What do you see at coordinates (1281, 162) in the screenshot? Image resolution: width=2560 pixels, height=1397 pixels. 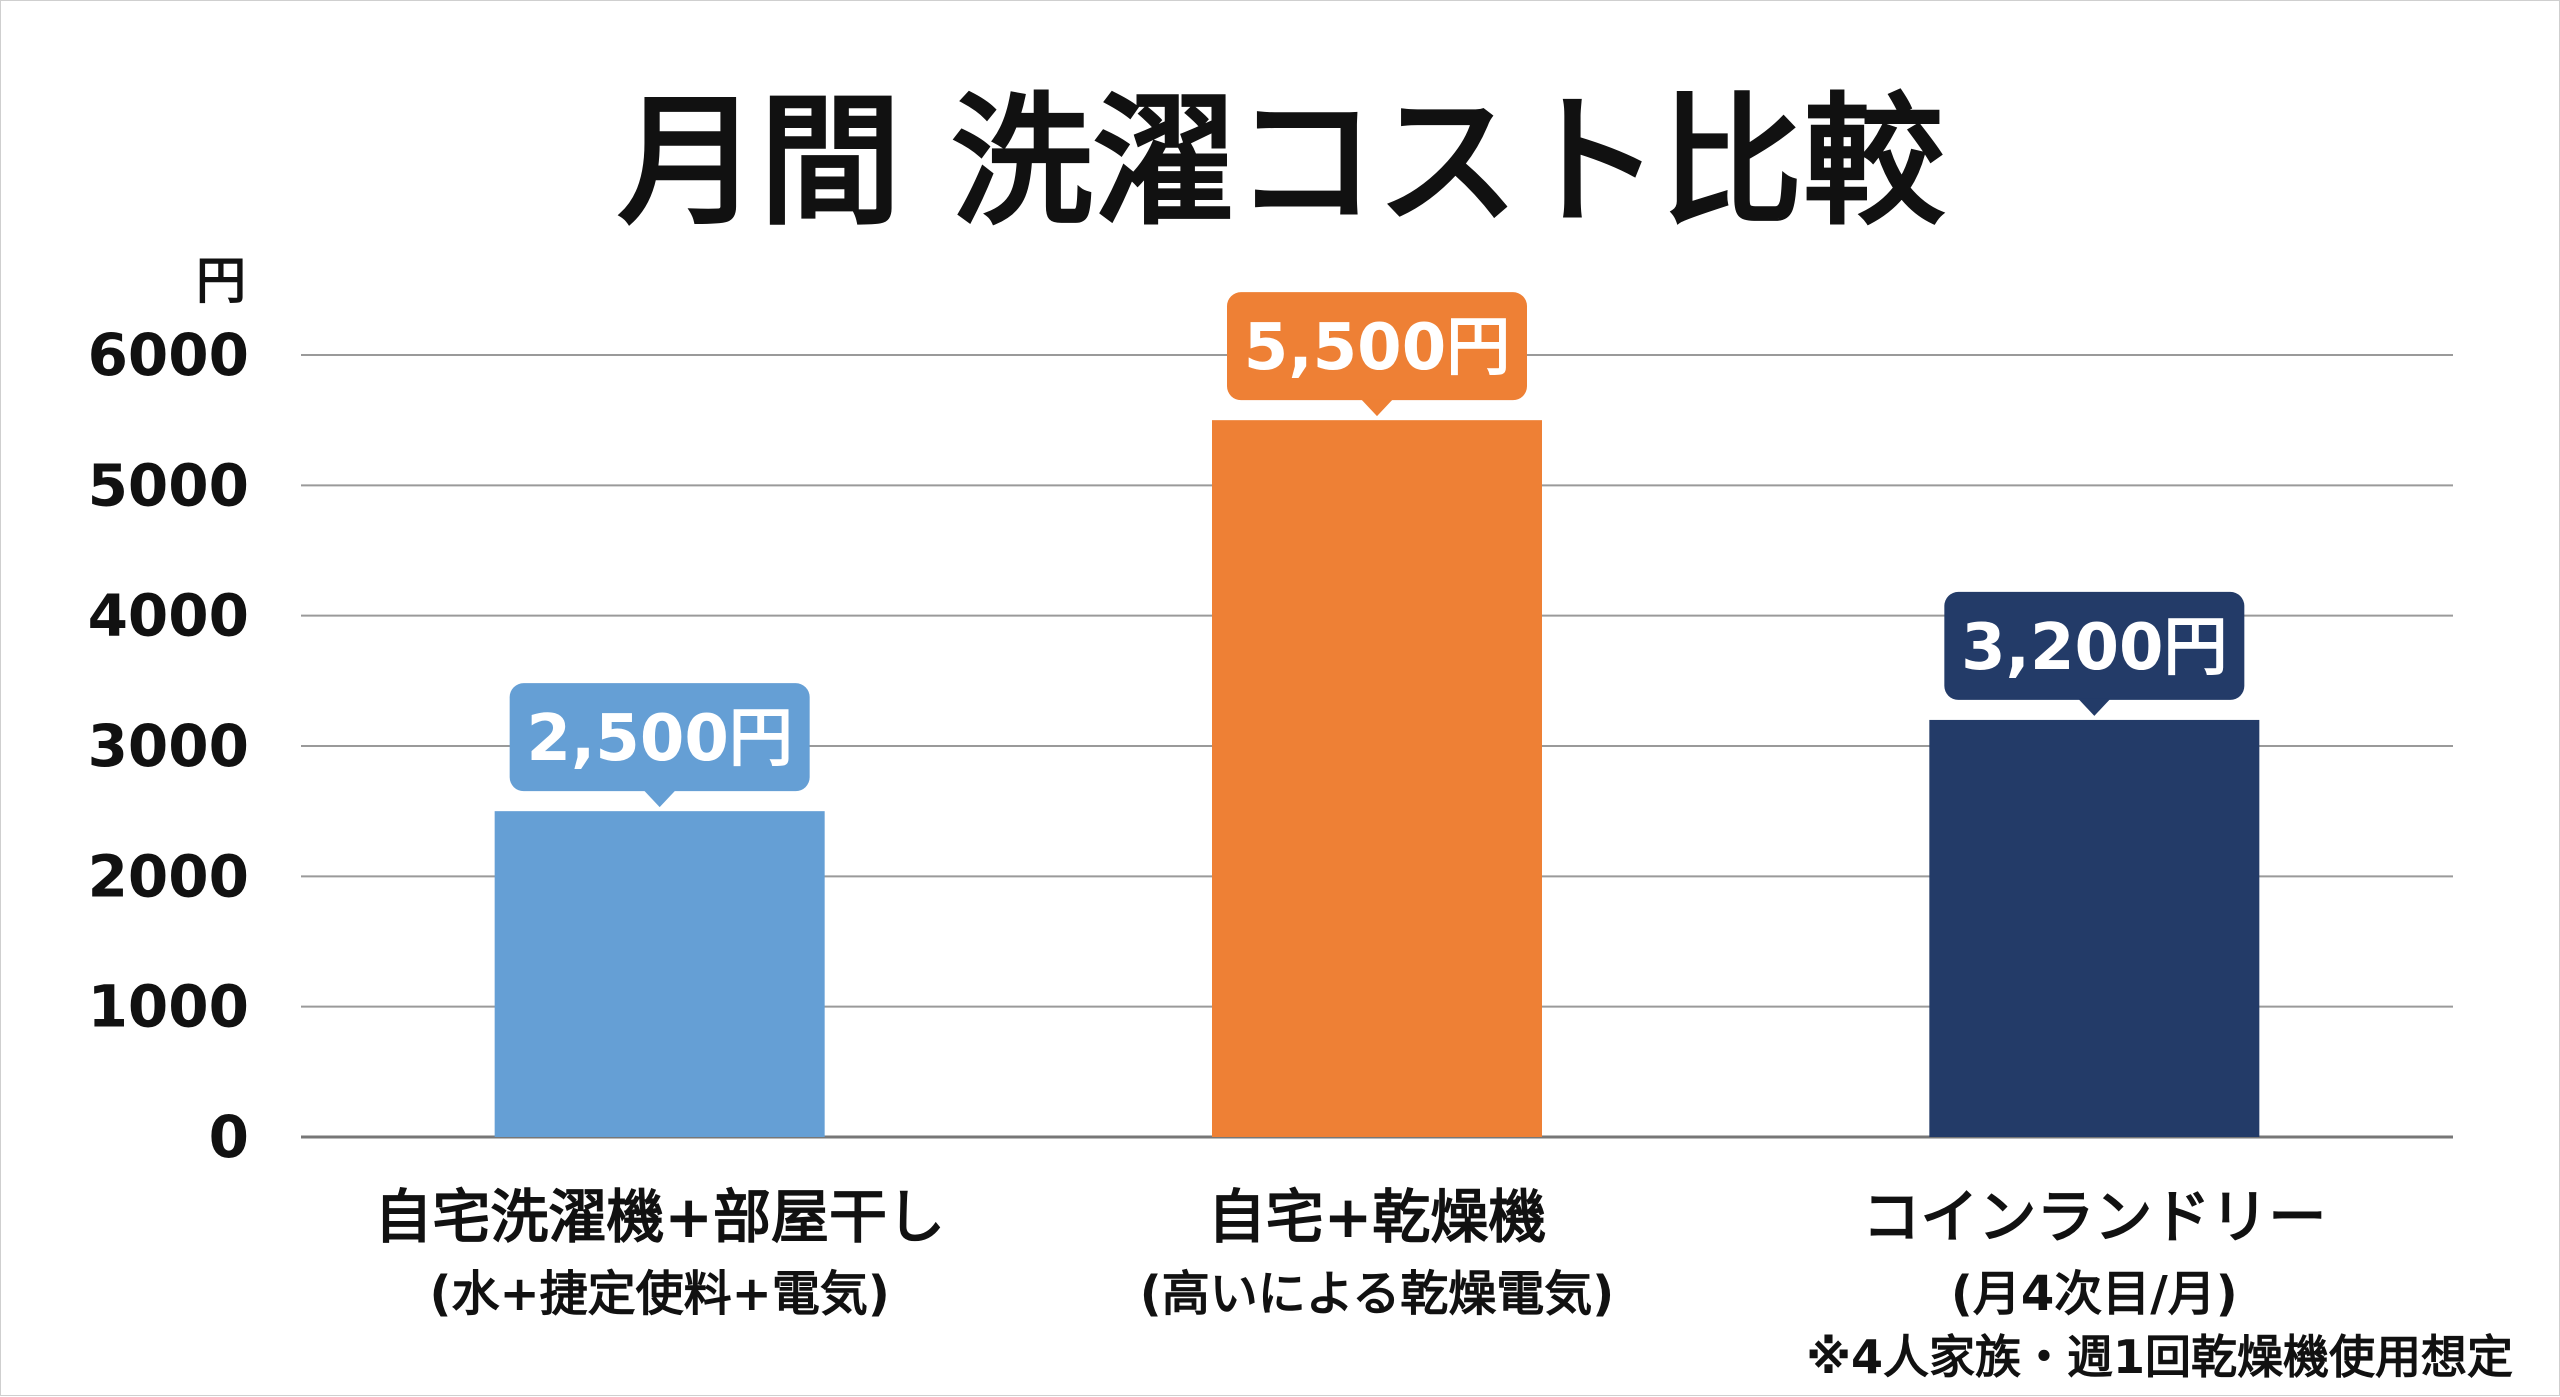 I see `chart-title: 月間 洗濯コスト比較` at bounding box center [1281, 162].